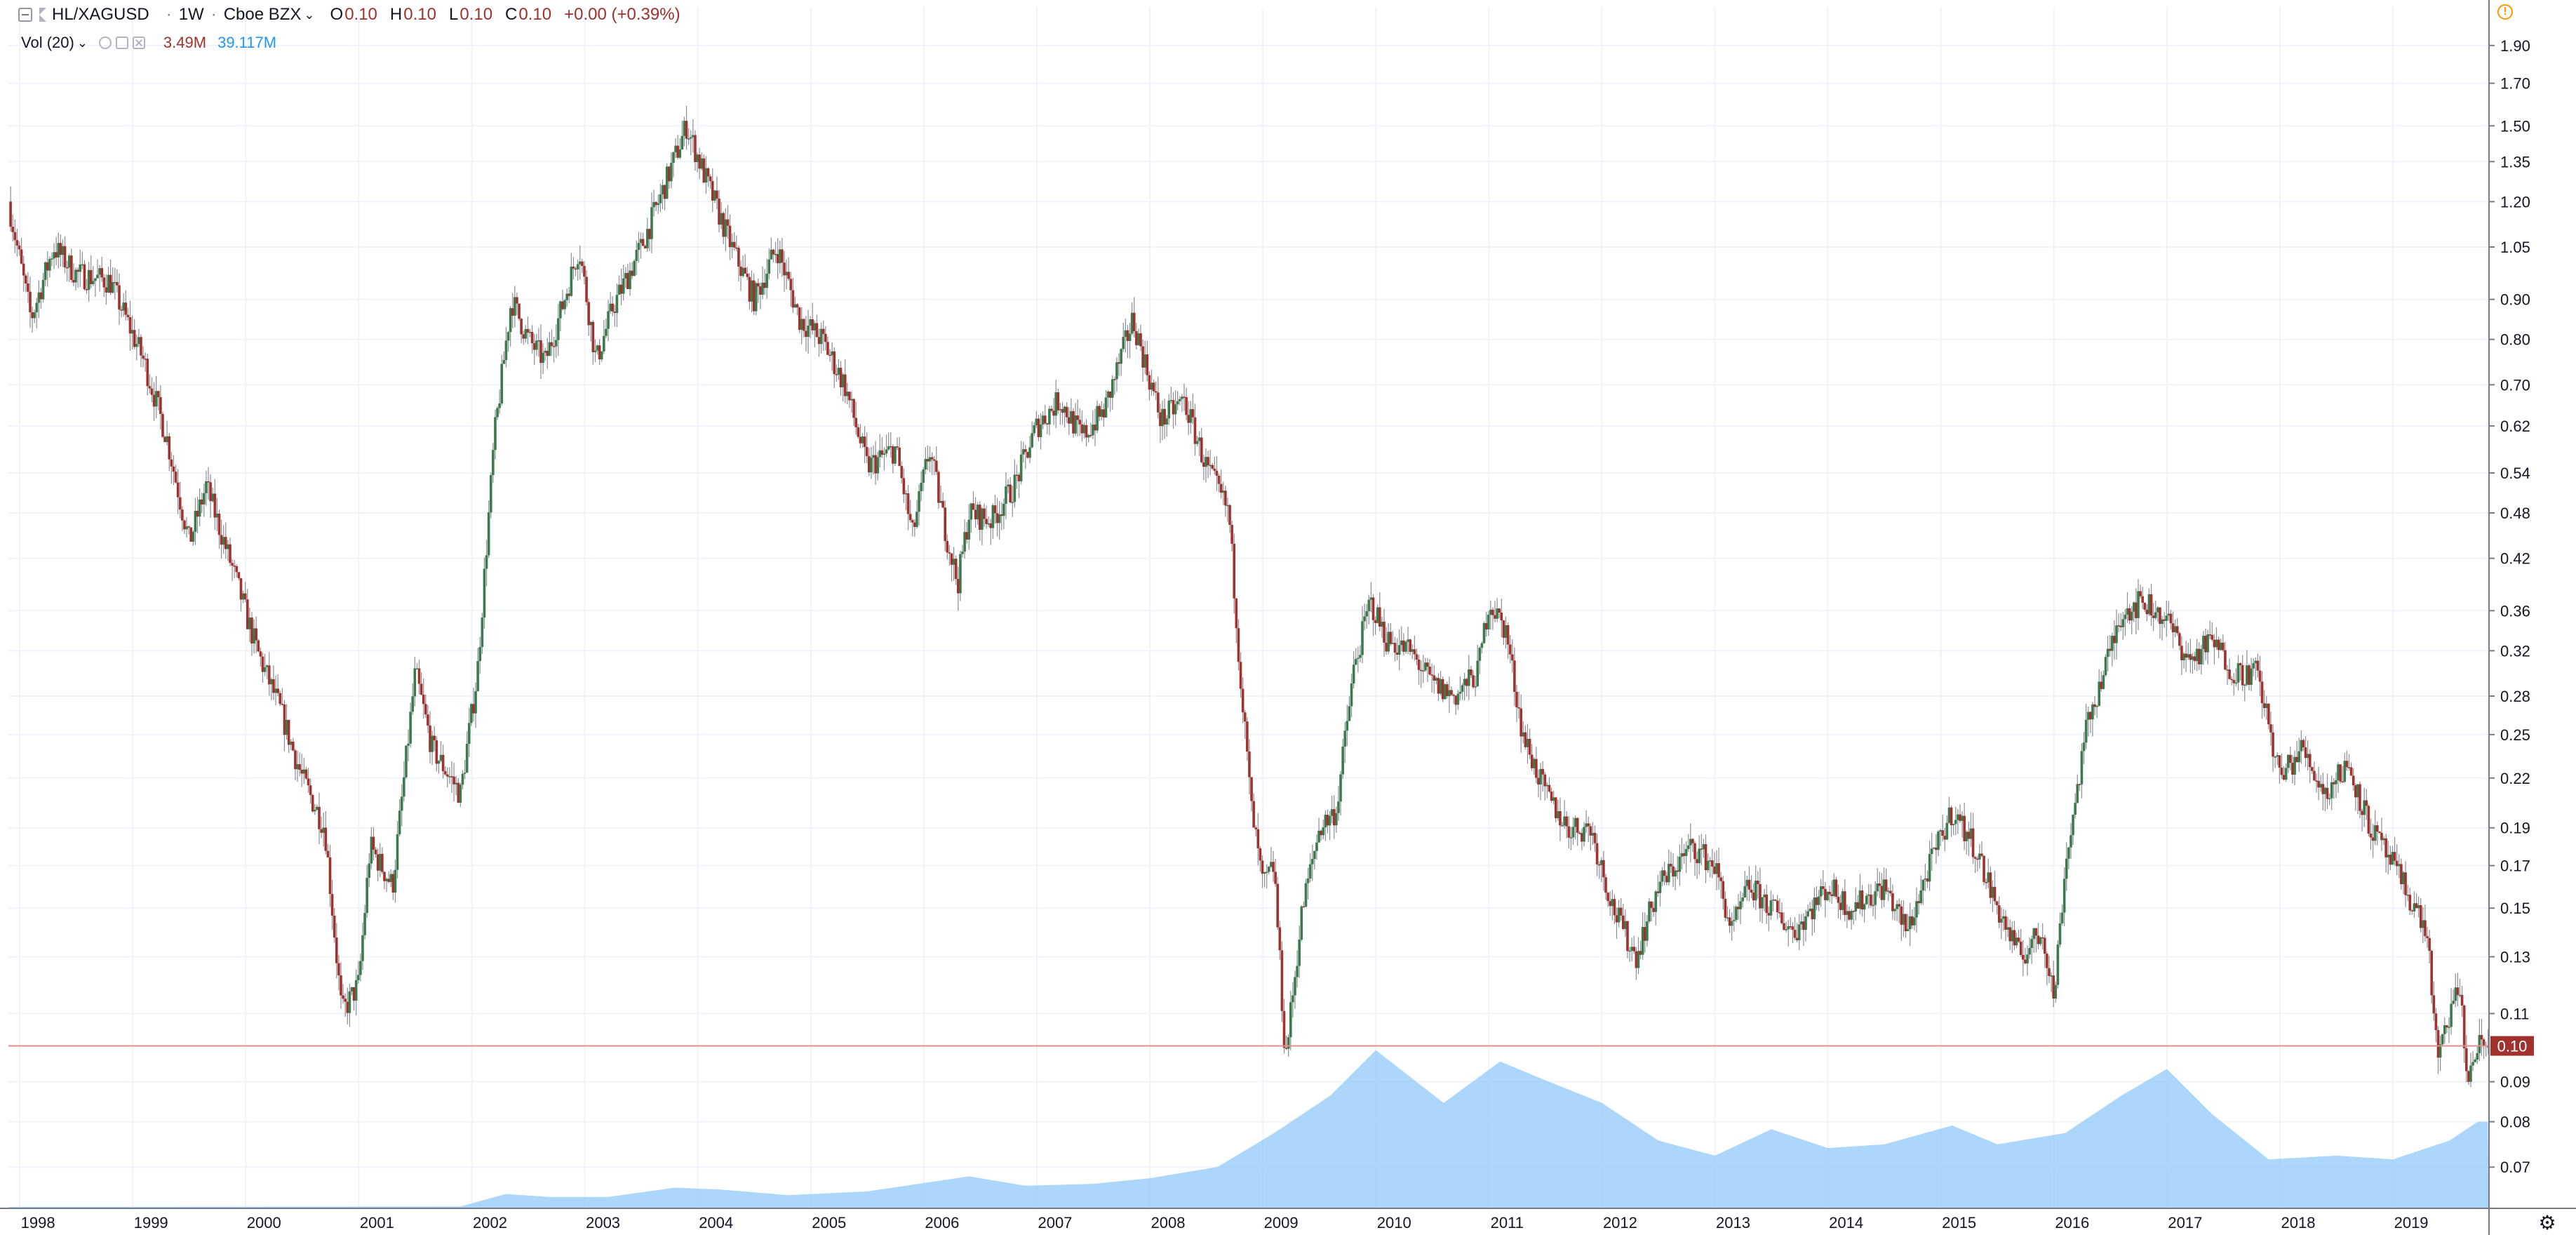  Describe the element at coordinates (191, 14) in the screenshot. I see `interval-label: 1W` at that location.